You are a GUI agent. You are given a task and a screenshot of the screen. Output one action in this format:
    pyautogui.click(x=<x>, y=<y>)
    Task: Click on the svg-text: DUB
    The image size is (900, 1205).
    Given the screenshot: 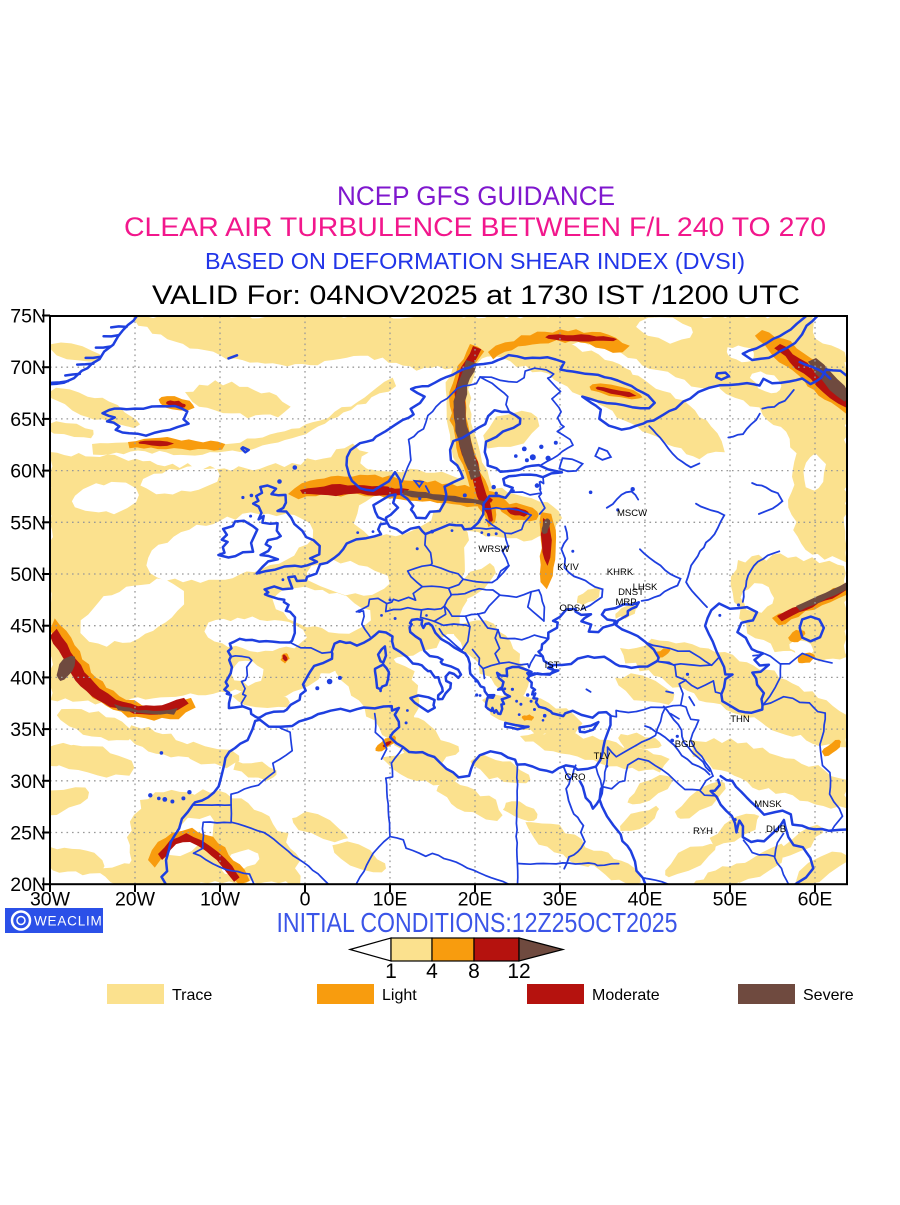 What is the action you would take?
    pyautogui.click(x=776, y=829)
    